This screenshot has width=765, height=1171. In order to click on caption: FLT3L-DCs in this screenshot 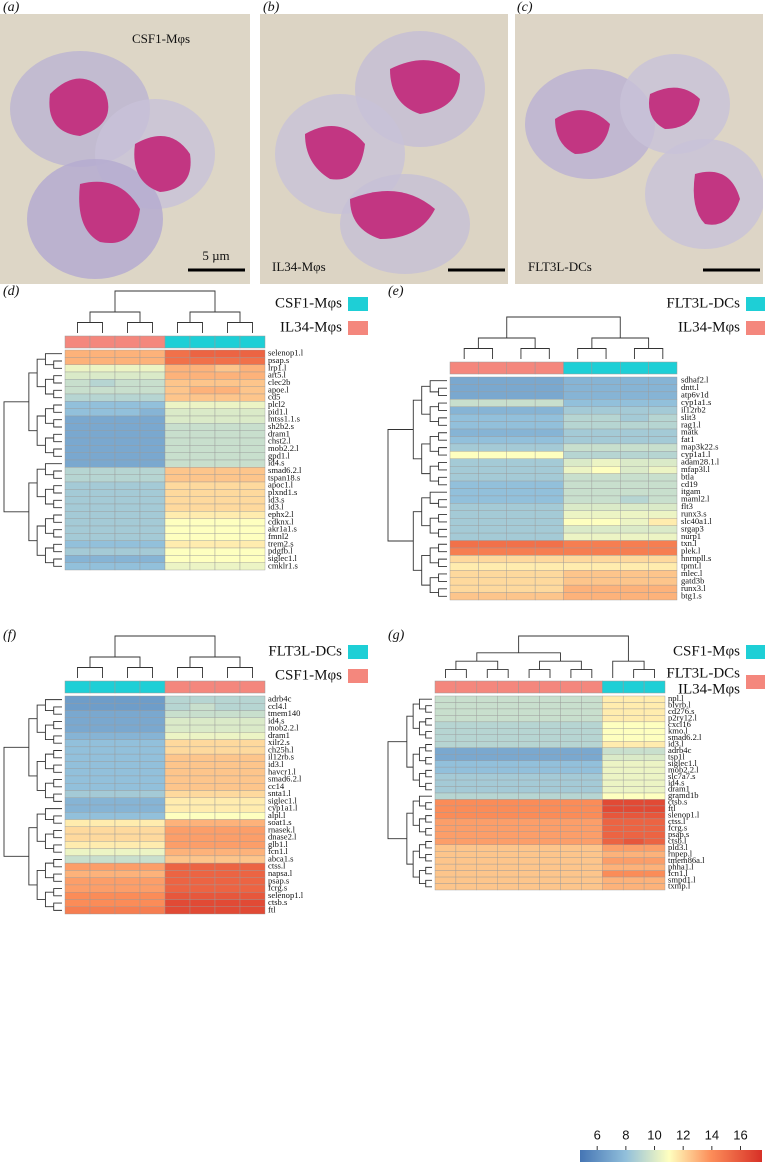, I will do `click(560, 266)`.